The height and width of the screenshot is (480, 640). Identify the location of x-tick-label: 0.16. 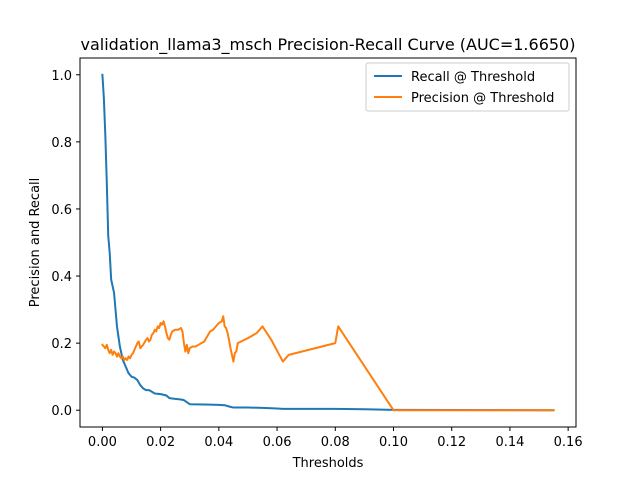
(568, 442).